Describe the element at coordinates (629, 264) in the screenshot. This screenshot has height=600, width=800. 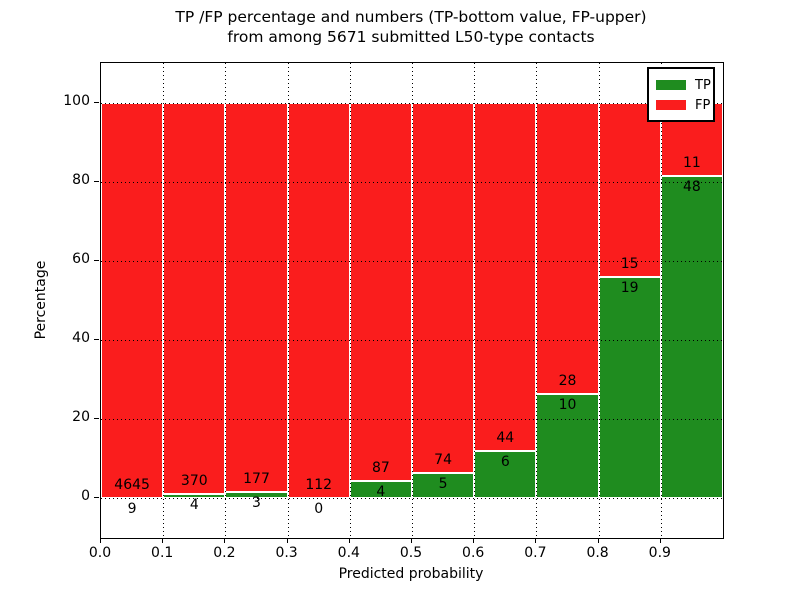
I see `fp-count-label: 15` at that location.